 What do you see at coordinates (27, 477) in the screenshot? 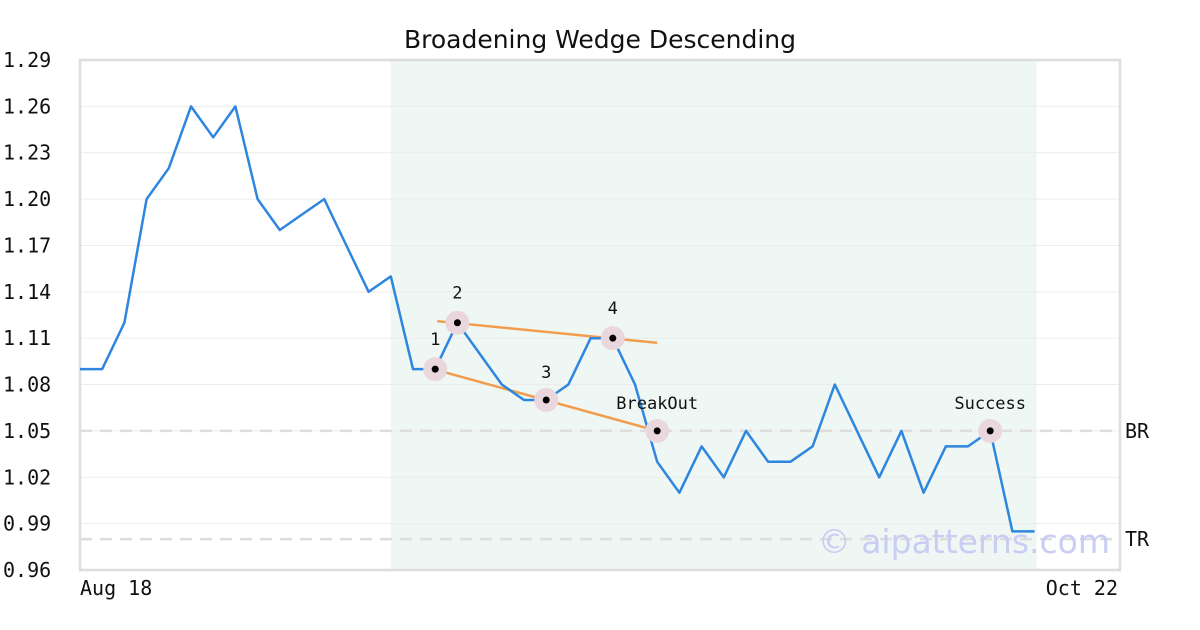
I see `y-tick-label: 1.02` at bounding box center [27, 477].